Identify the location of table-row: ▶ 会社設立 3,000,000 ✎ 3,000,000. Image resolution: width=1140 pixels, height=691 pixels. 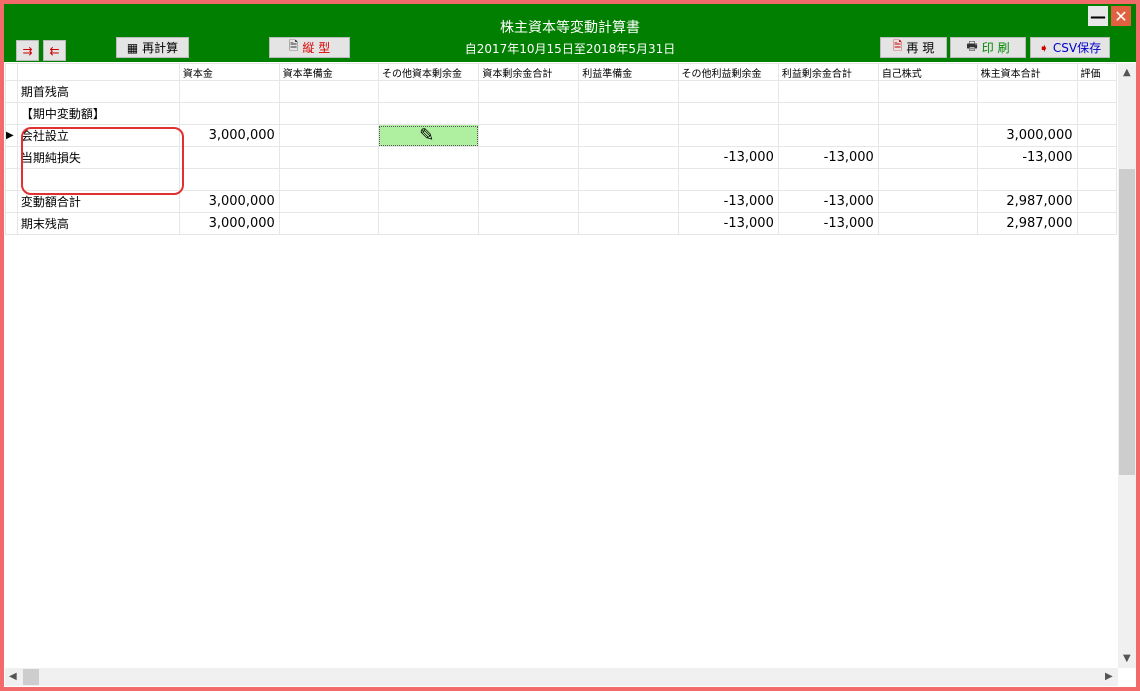
(561, 135).